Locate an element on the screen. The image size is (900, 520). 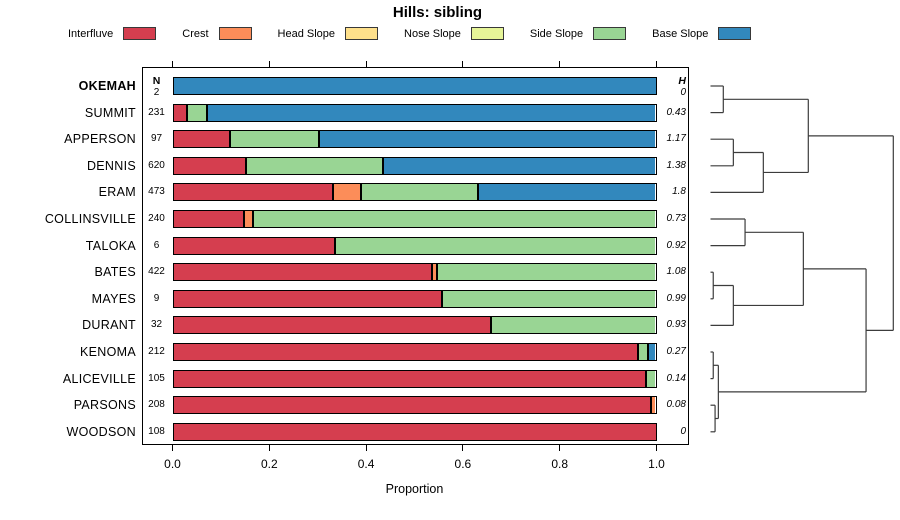
legend-label: Head Slope is located at coordinates (306, 33).